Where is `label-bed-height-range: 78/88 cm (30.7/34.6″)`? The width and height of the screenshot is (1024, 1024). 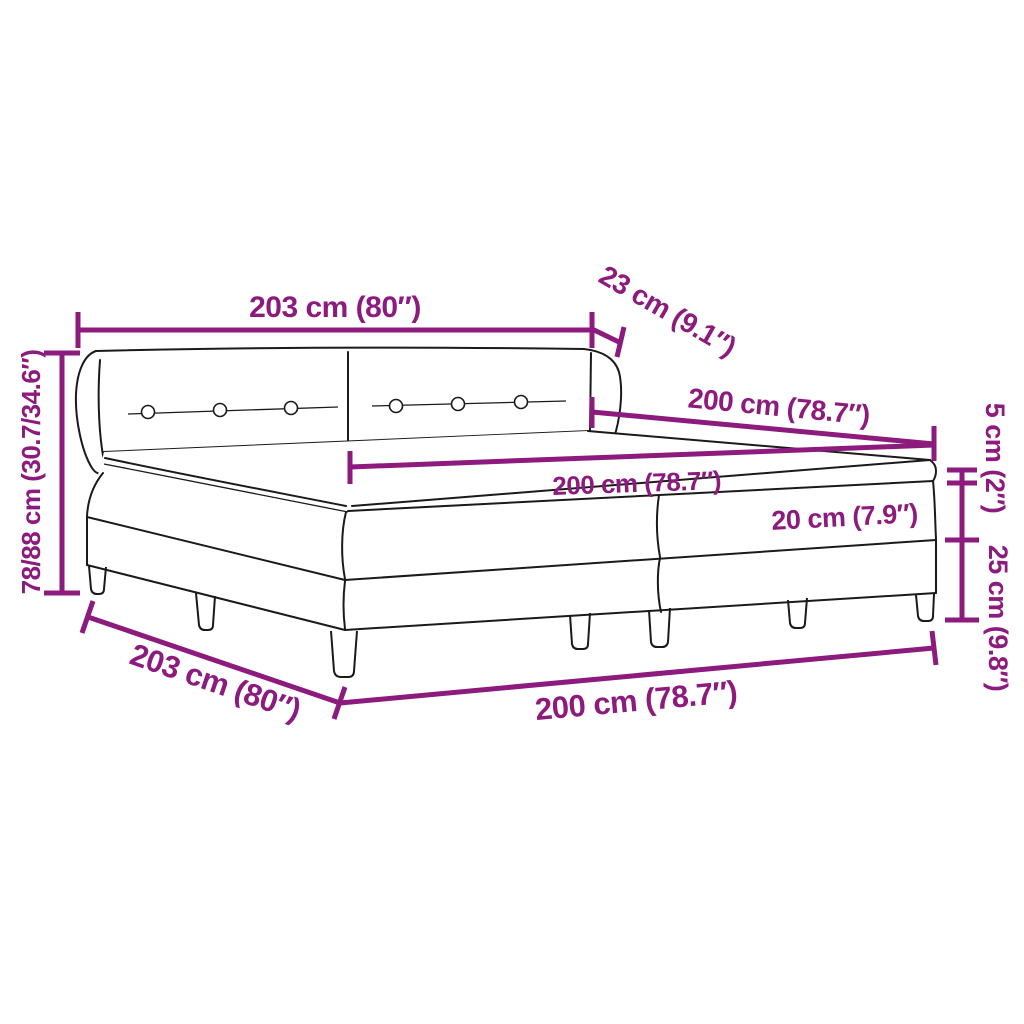 label-bed-height-range: 78/88 cm (30.7/34.6″) is located at coordinates (31, 472).